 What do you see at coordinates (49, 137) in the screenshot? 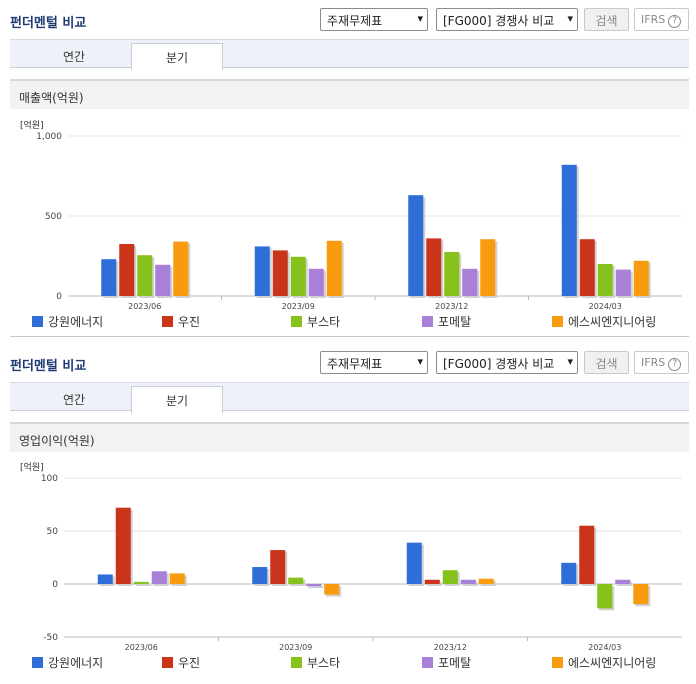
I see `y-tick-label: 1,000` at bounding box center [49, 137].